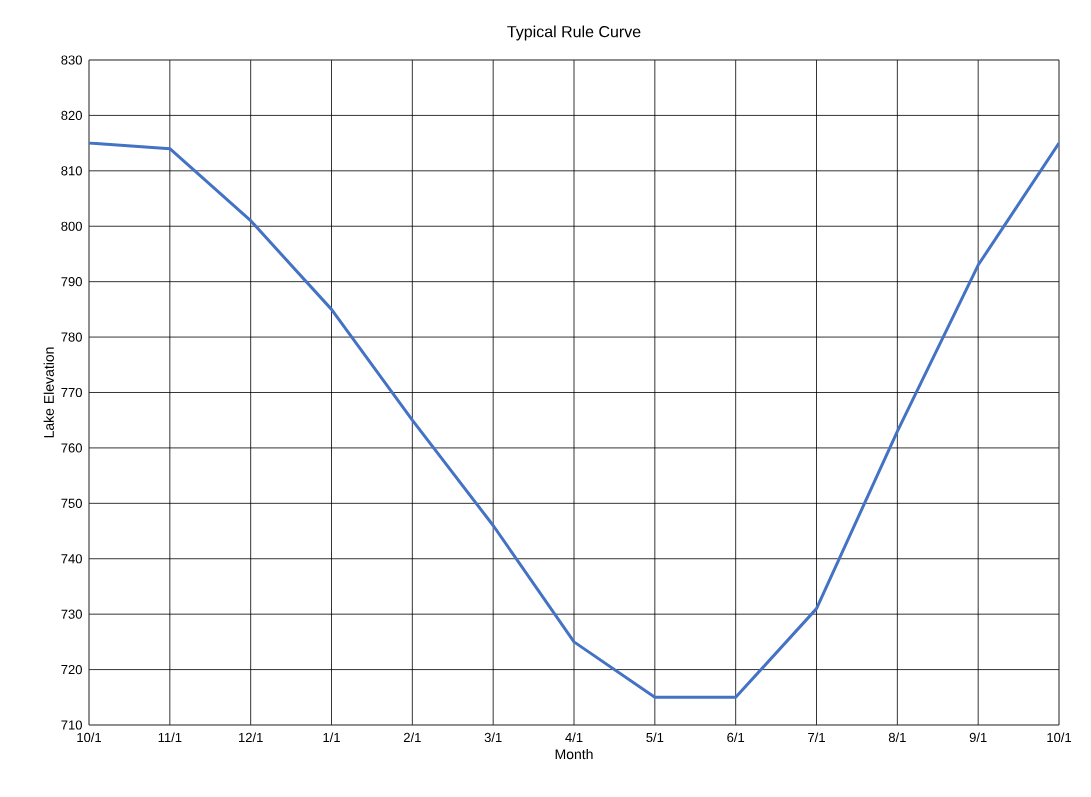  What do you see at coordinates (71, 115) in the screenshot?
I see `y-tick-label: 820` at bounding box center [71, 115].